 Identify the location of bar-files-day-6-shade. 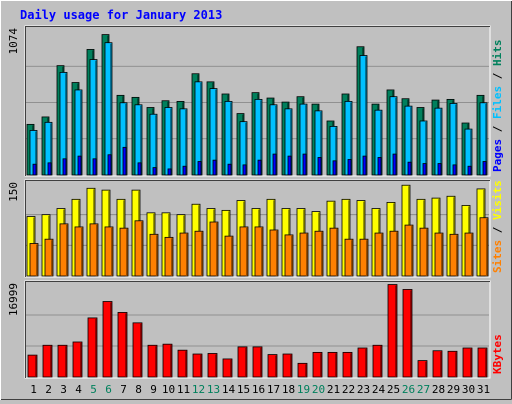
(111, 109).